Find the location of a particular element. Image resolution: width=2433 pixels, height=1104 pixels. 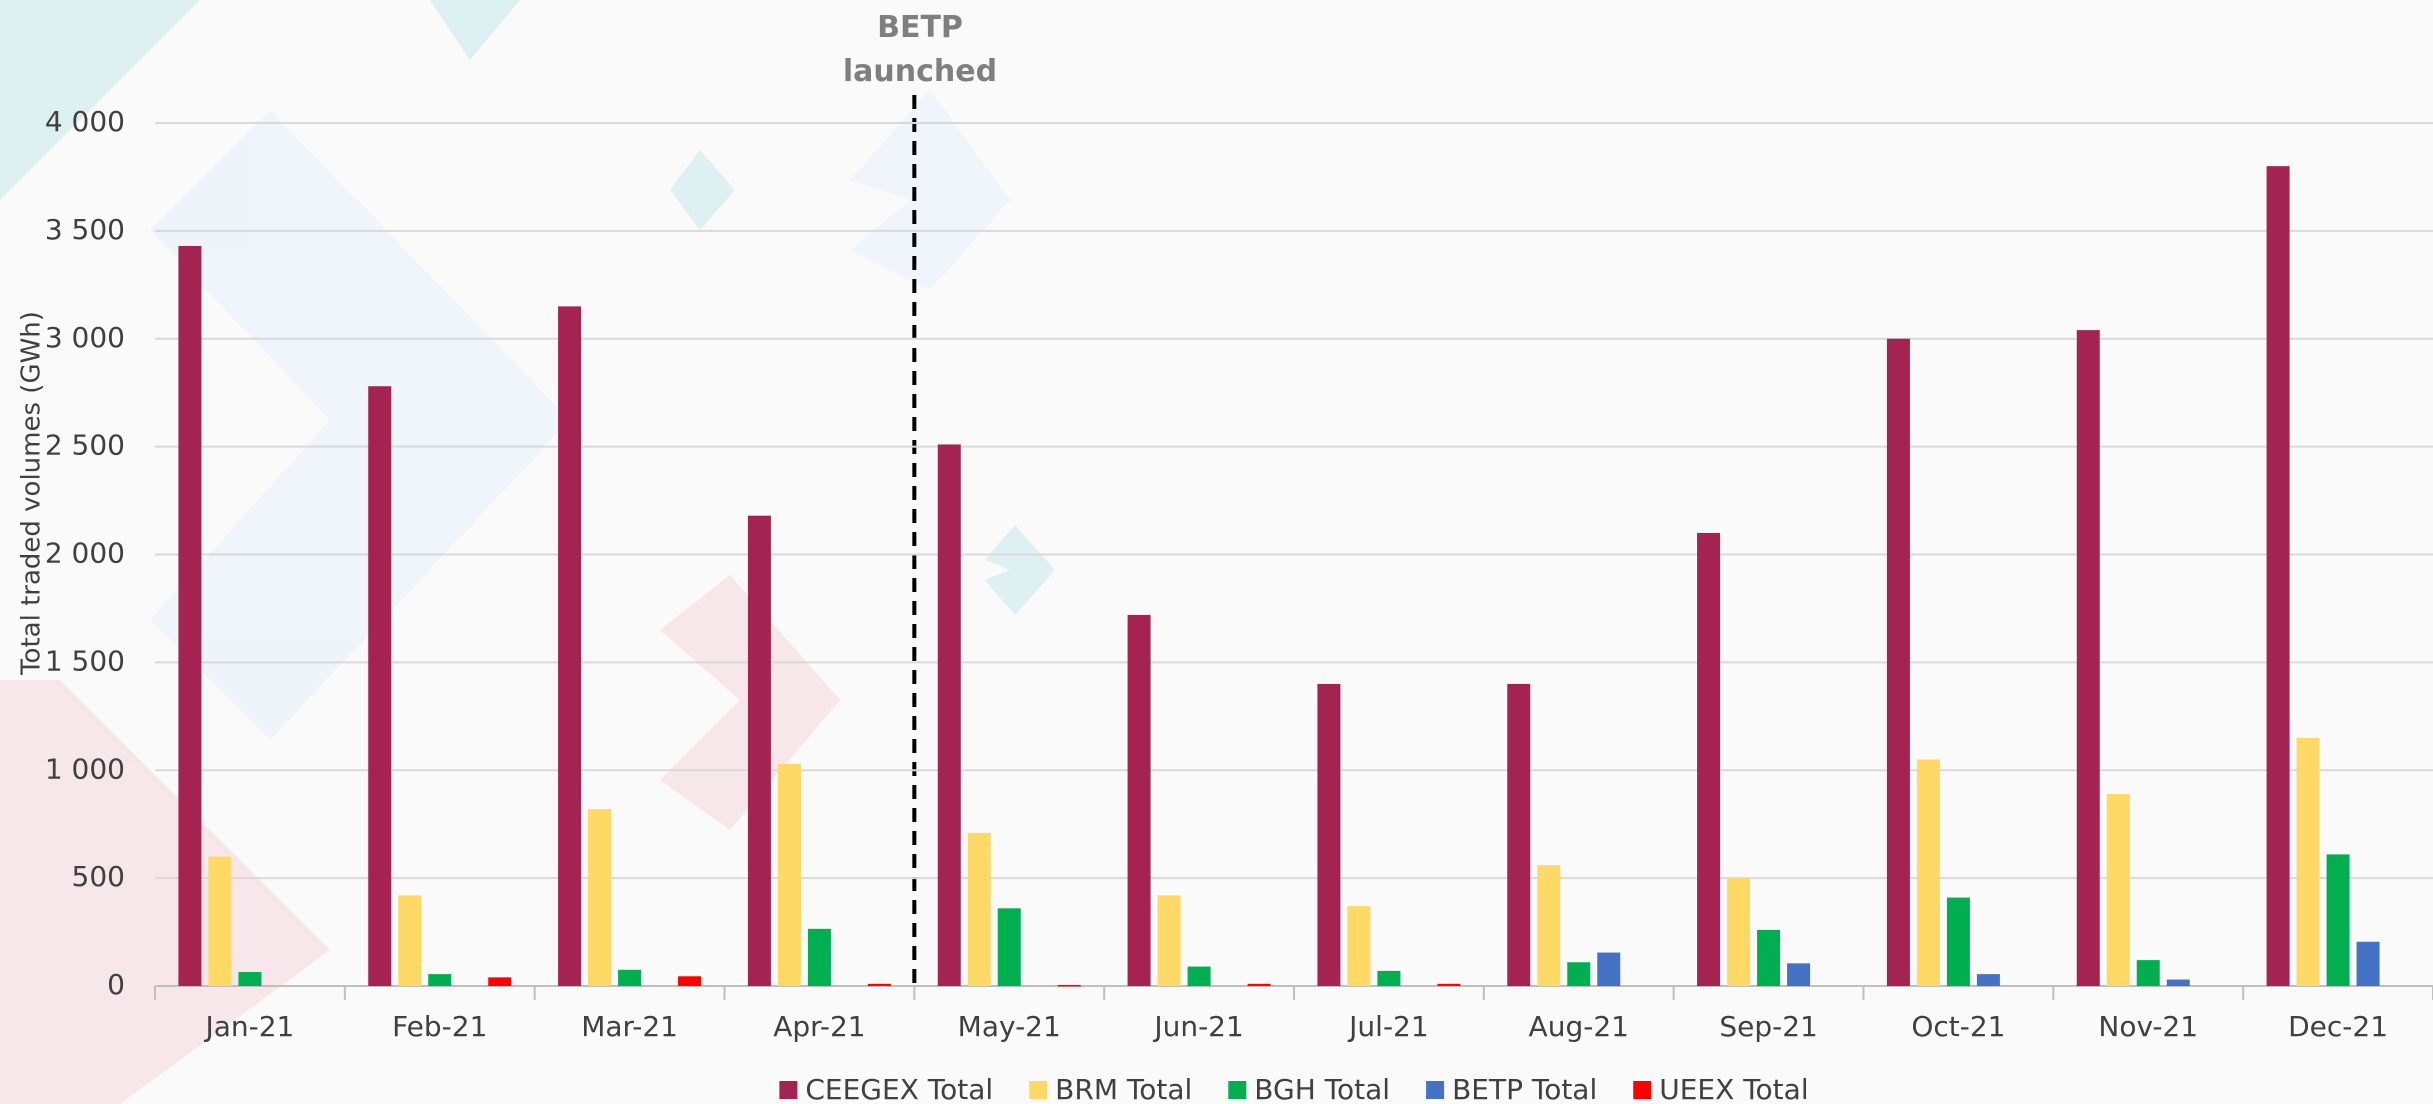

y-axis-label: Total traded volumes (GWh) is located at coordinates (32, 493).